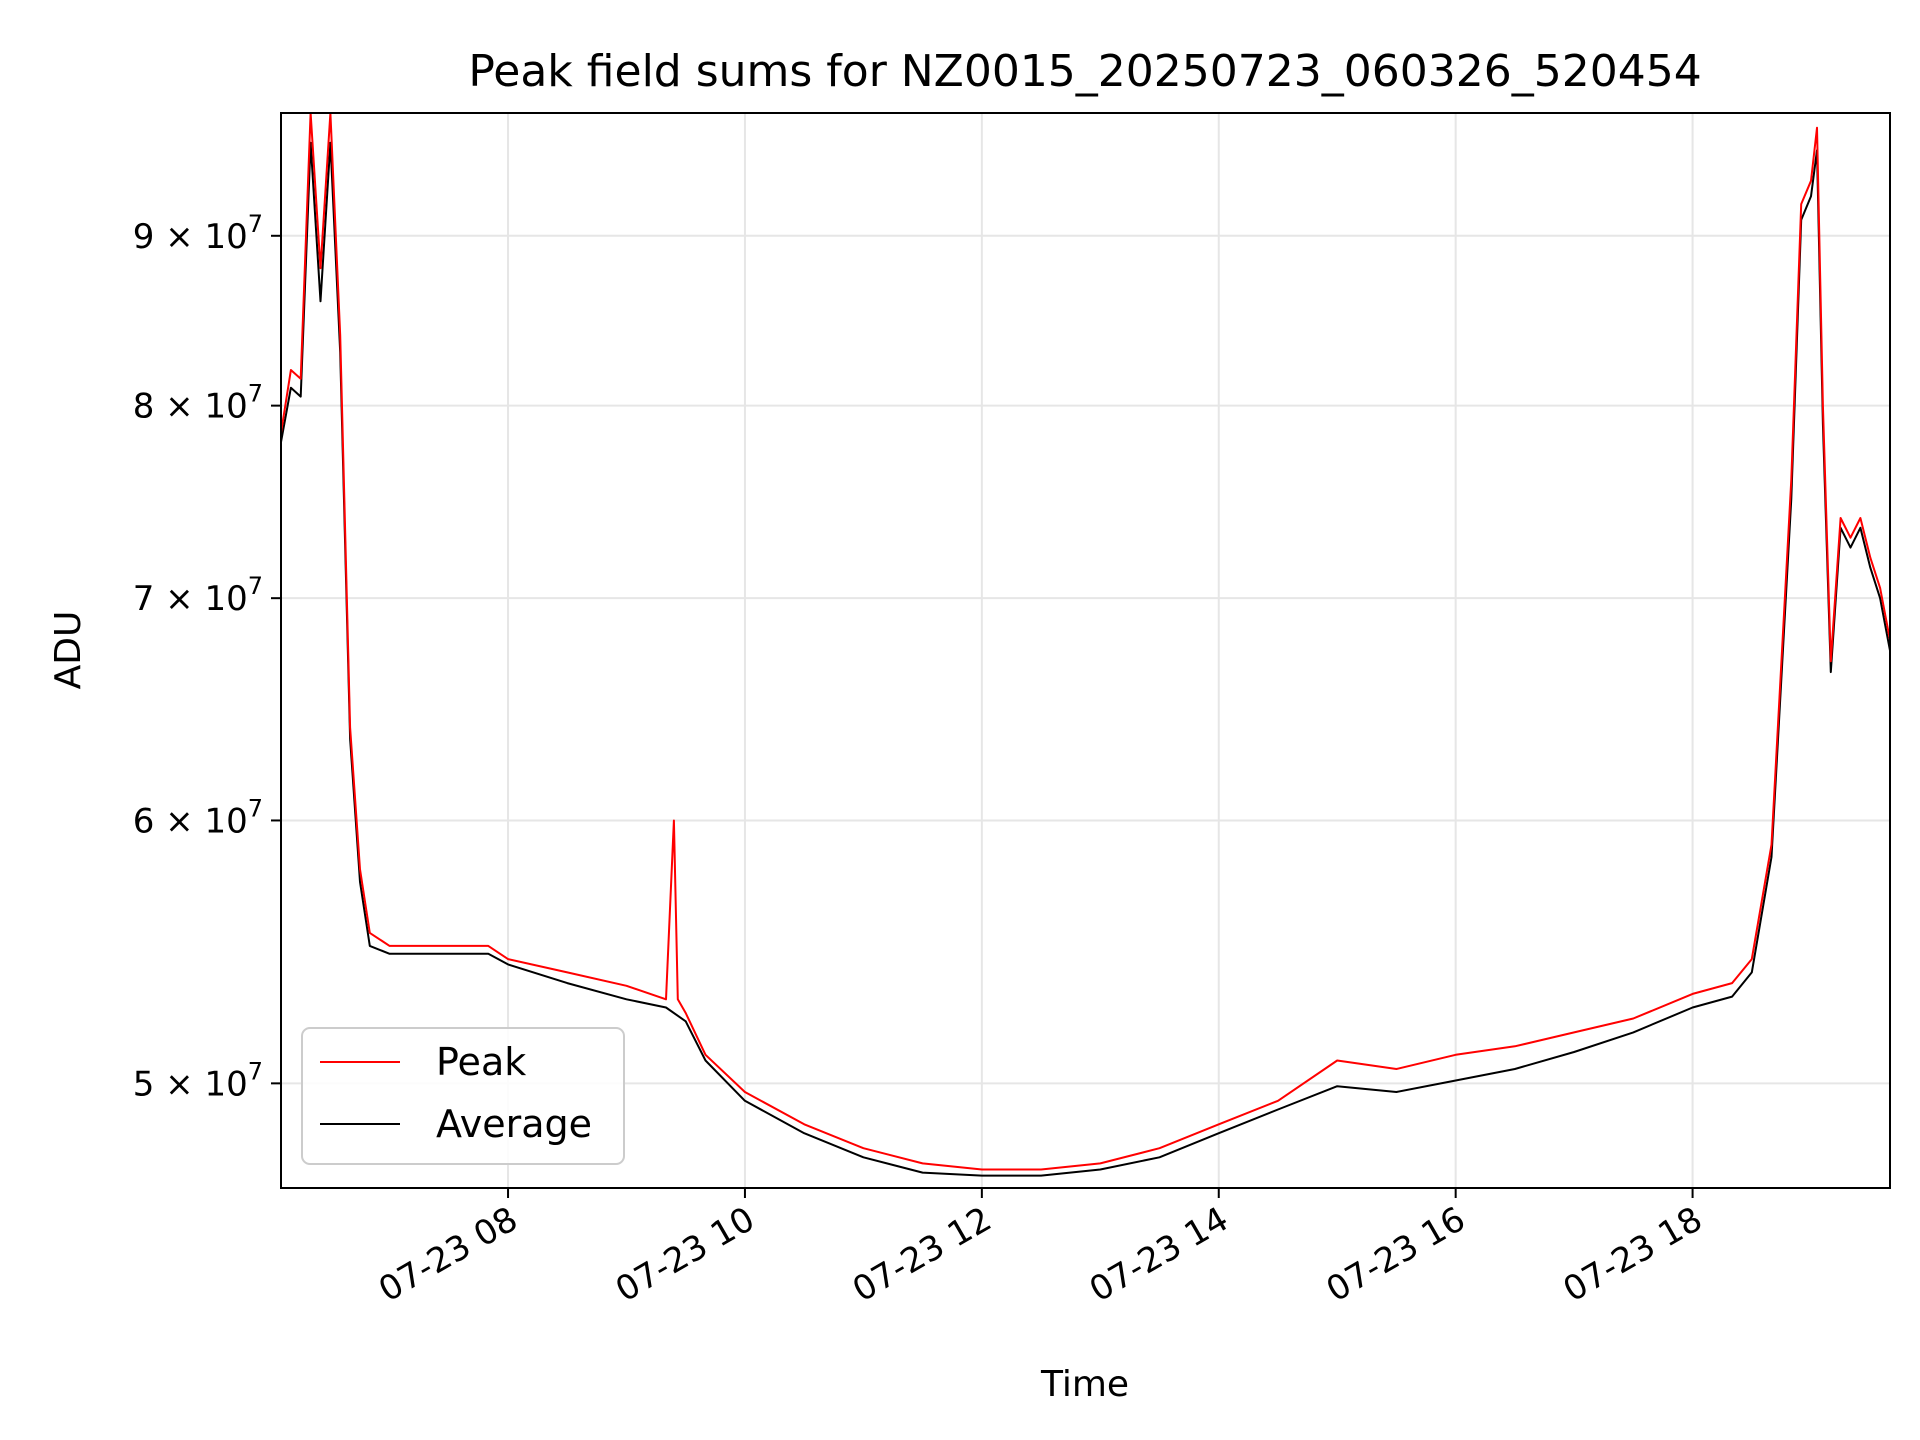  I want to click on y-tick-label: 6 × 107, so click(198, 817).